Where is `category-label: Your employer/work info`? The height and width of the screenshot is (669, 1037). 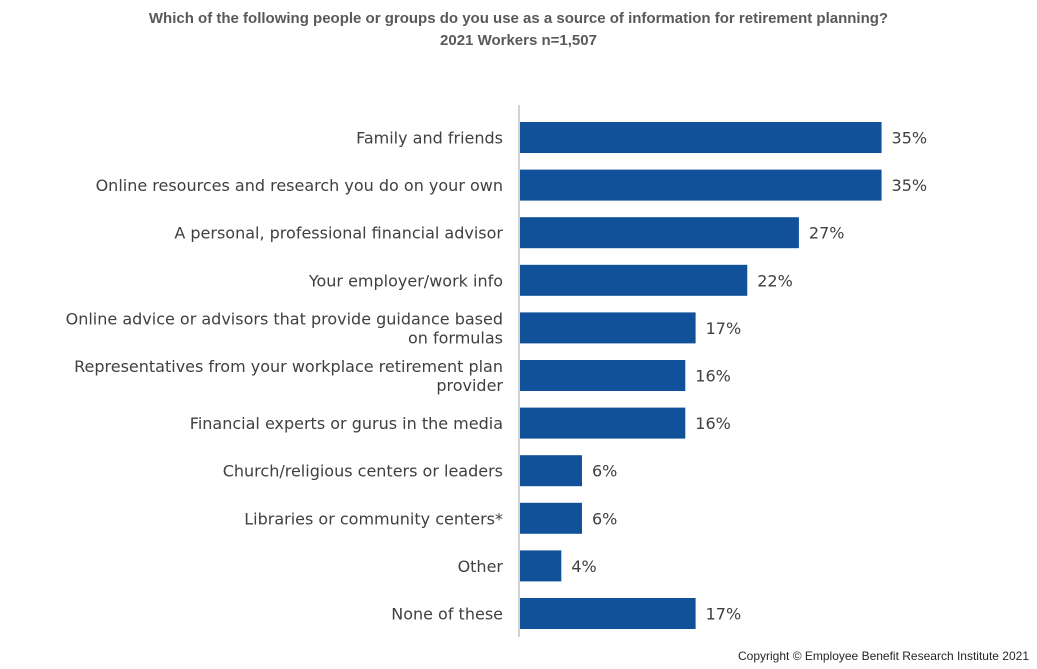 category-label: Your employer/work info is located at coordinates (405, 280).